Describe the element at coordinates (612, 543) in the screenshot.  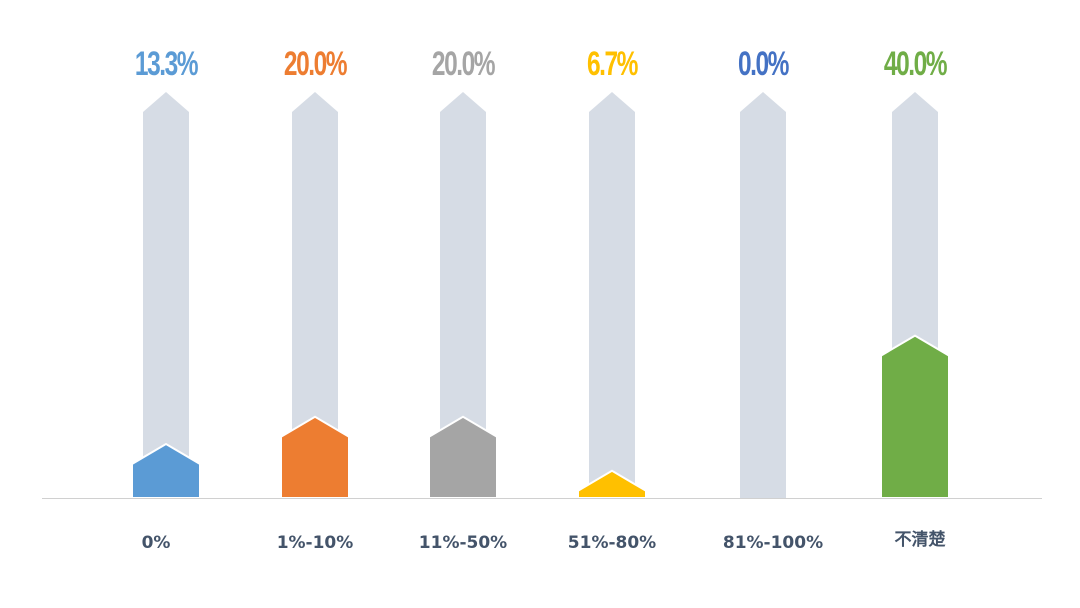
I see `category-label-3: 51%-80%` at that location.